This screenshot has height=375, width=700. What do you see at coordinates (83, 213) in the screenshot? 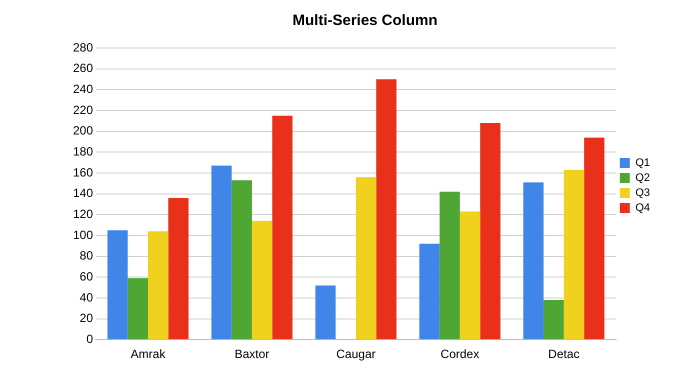
I see `y-tick-label: 120` at bounding box center [83, 213].